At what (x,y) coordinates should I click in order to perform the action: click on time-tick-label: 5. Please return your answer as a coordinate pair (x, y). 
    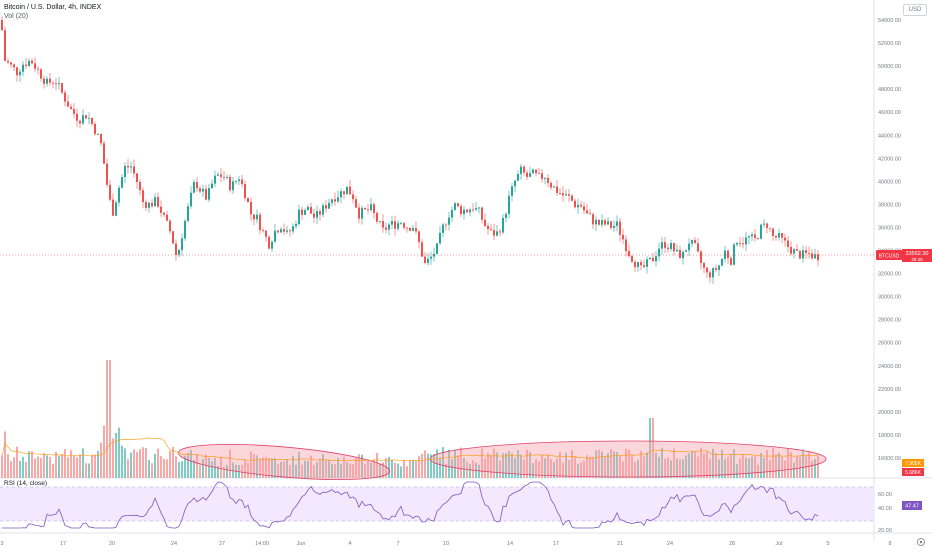
    Looking at the image, I should click on (827, 544).